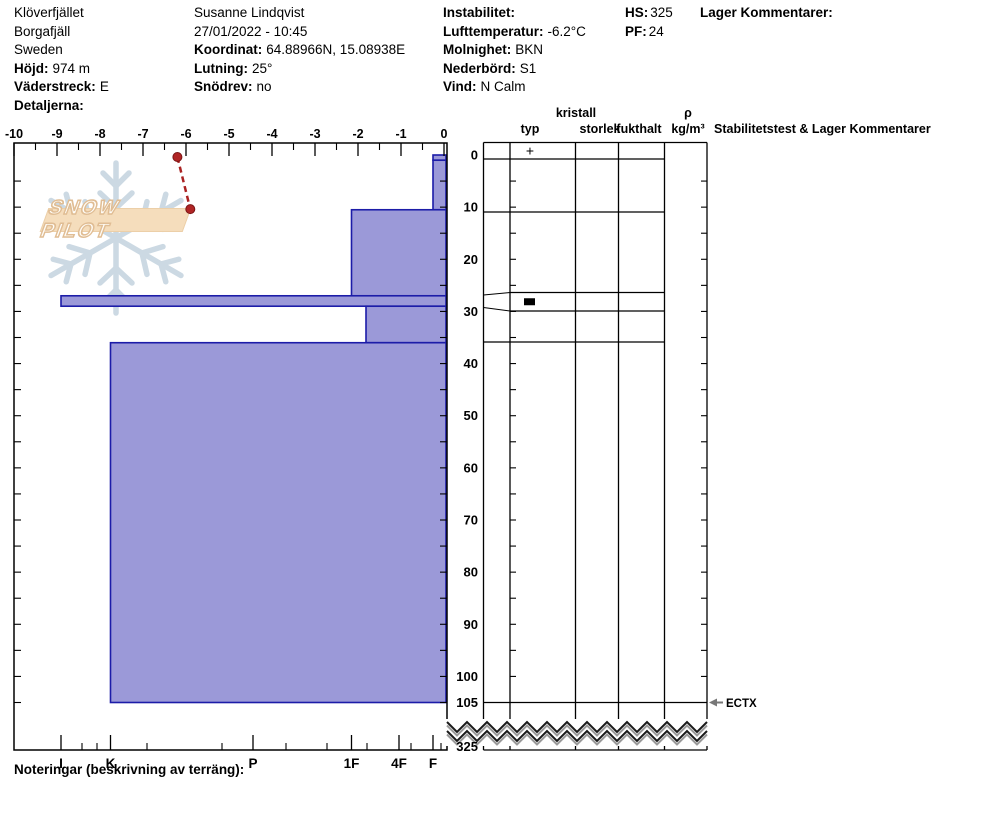 The width and height of the screenshot is (994, 840). Describe the element at coordinates (479, 12) in the screenshot. I see `instability-row: Instabilitet:` at that location.